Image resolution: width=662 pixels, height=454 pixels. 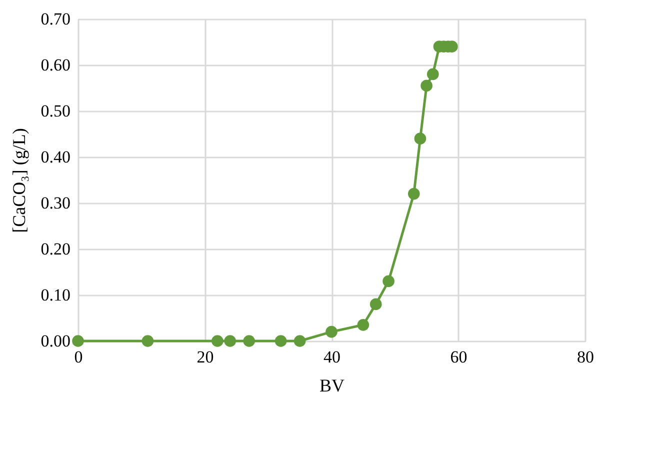 I want to click on x-tick-label: 60, so click(x=459, y=357).